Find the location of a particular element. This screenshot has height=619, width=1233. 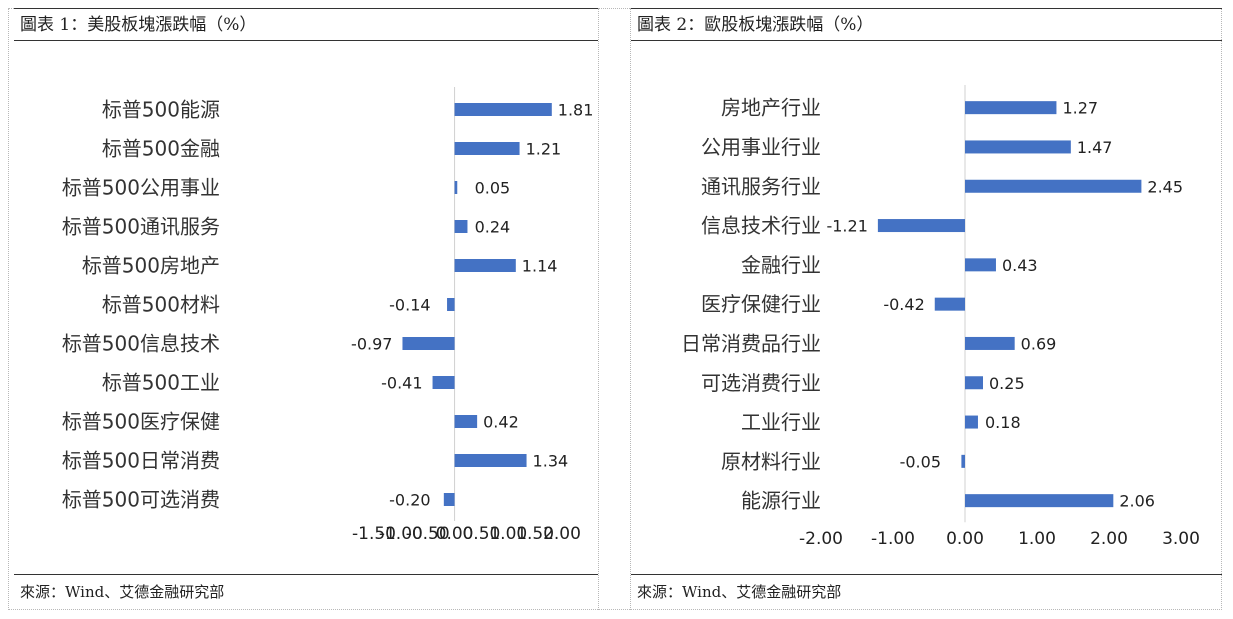

category-label: 原材料行业 is located at coordinates (771, 461).